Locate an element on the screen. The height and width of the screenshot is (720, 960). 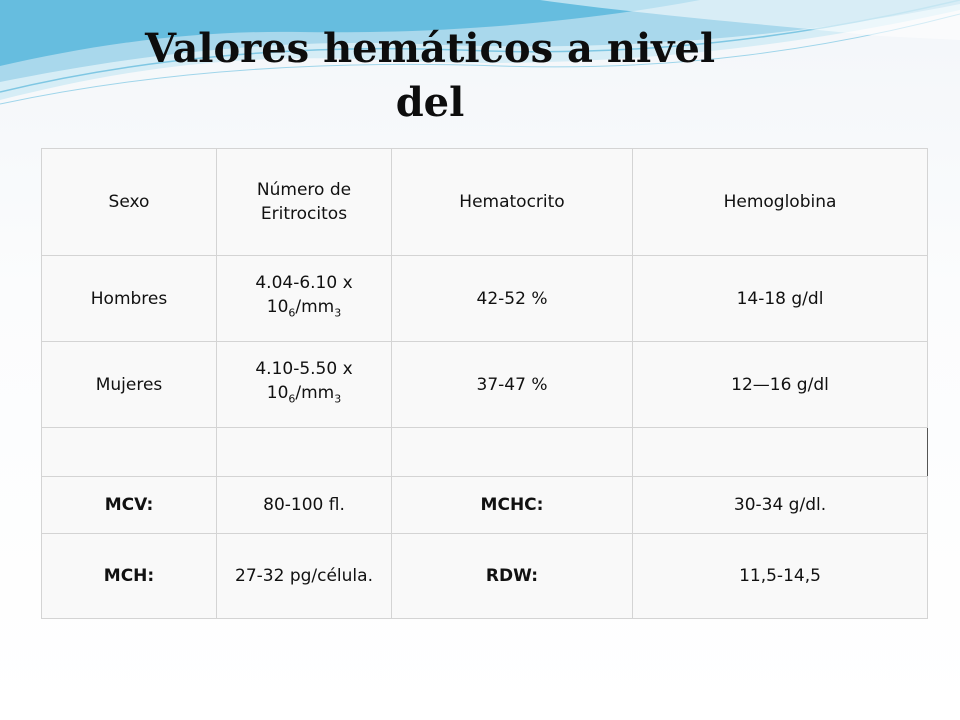
cell-mcv-label: MCV: is located at coordinates (129, 505).